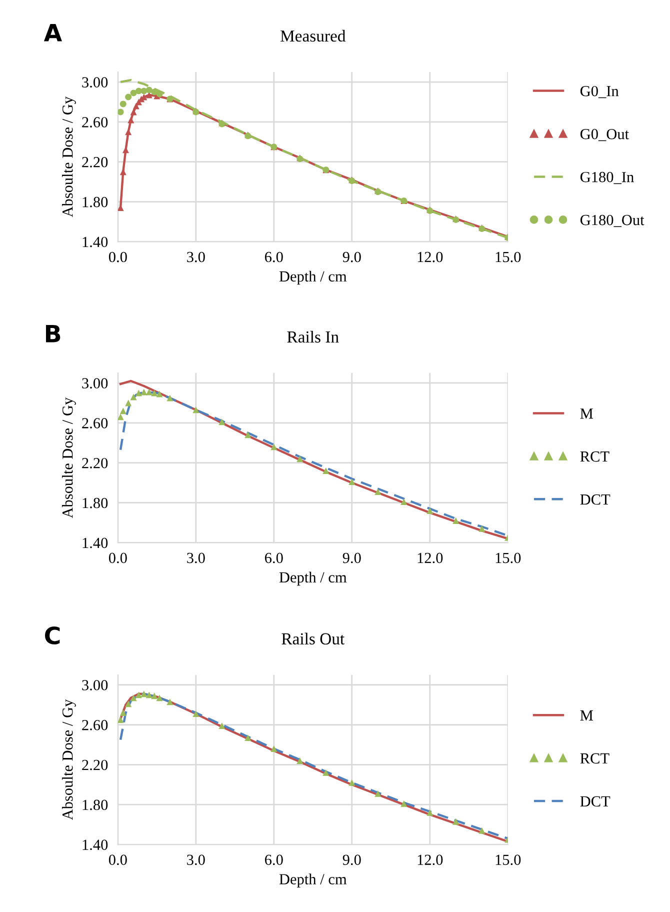 This screenshot has height=912, width=670. I want to click on text: B, so click(53, 333).